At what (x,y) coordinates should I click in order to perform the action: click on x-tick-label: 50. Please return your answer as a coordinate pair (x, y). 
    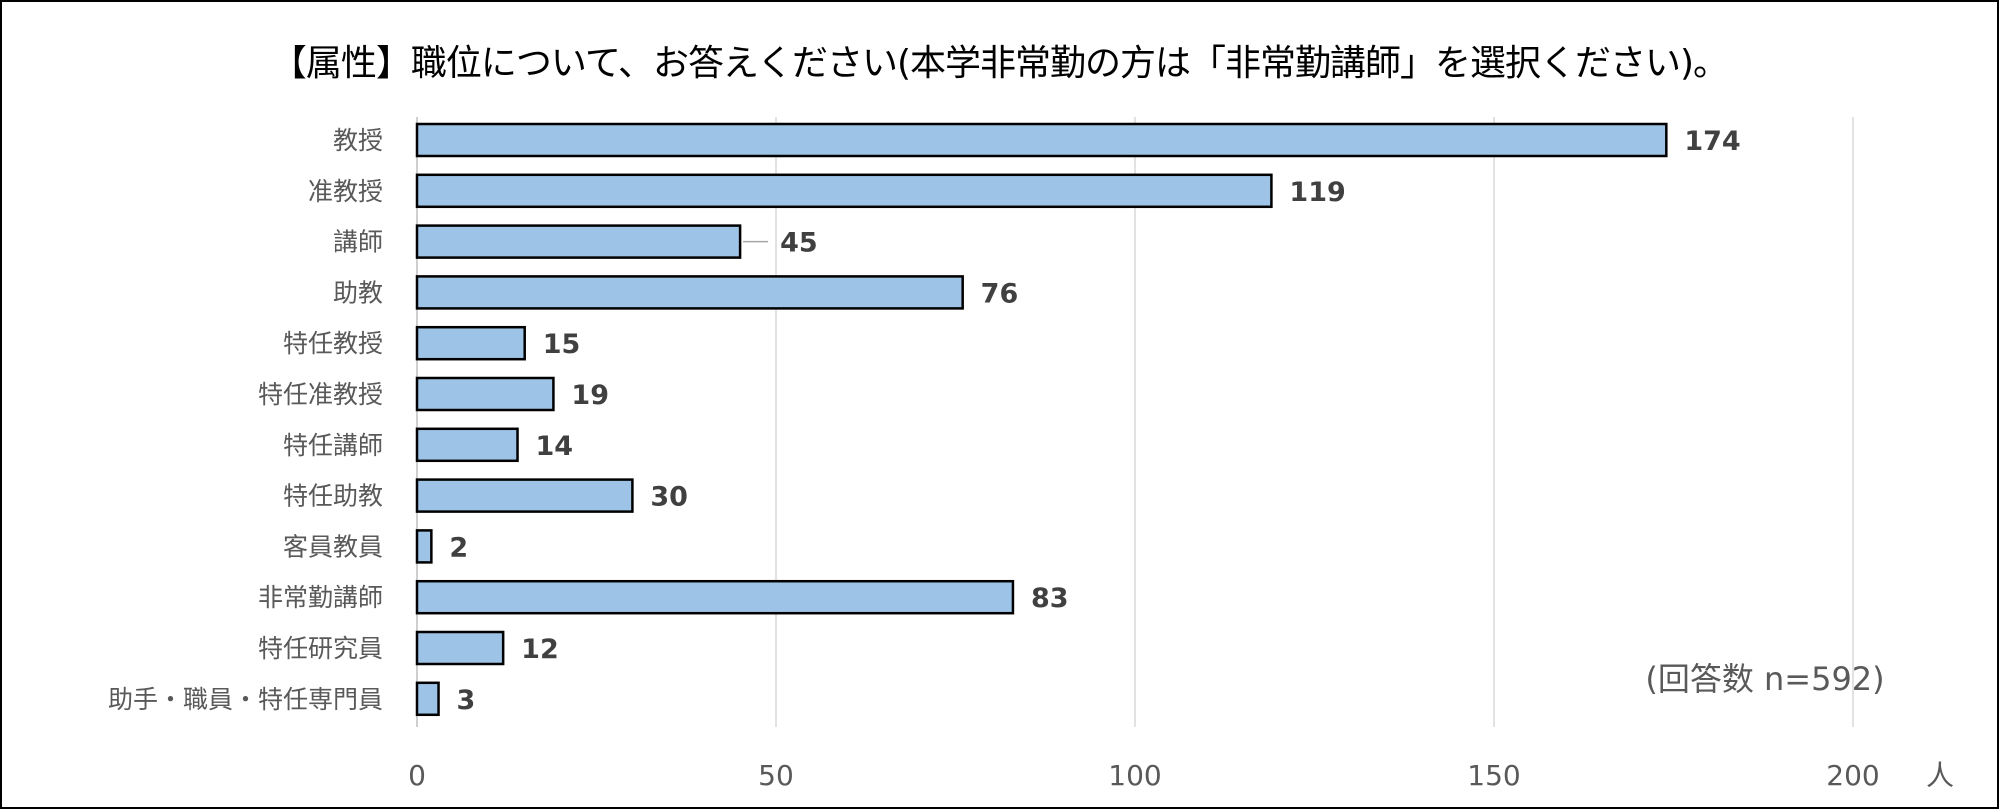
    Looking at the image, I should click on (776, 775).